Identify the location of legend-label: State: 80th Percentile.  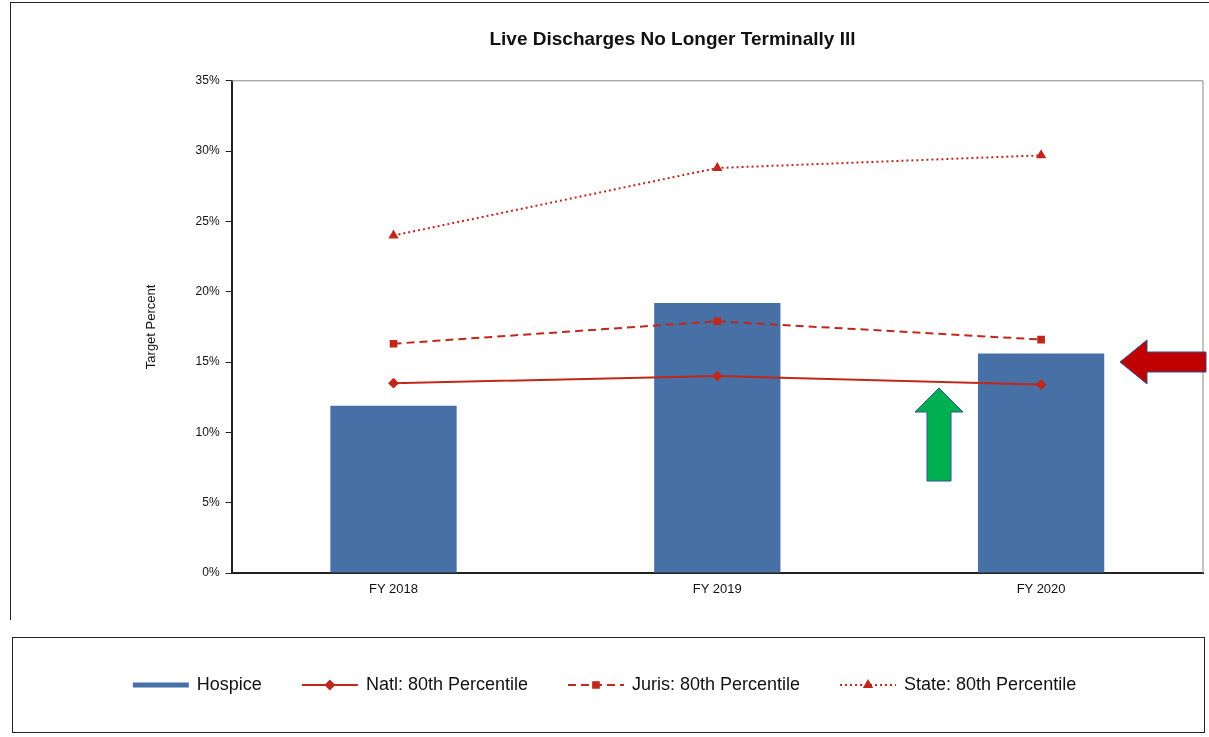
(990, 683).